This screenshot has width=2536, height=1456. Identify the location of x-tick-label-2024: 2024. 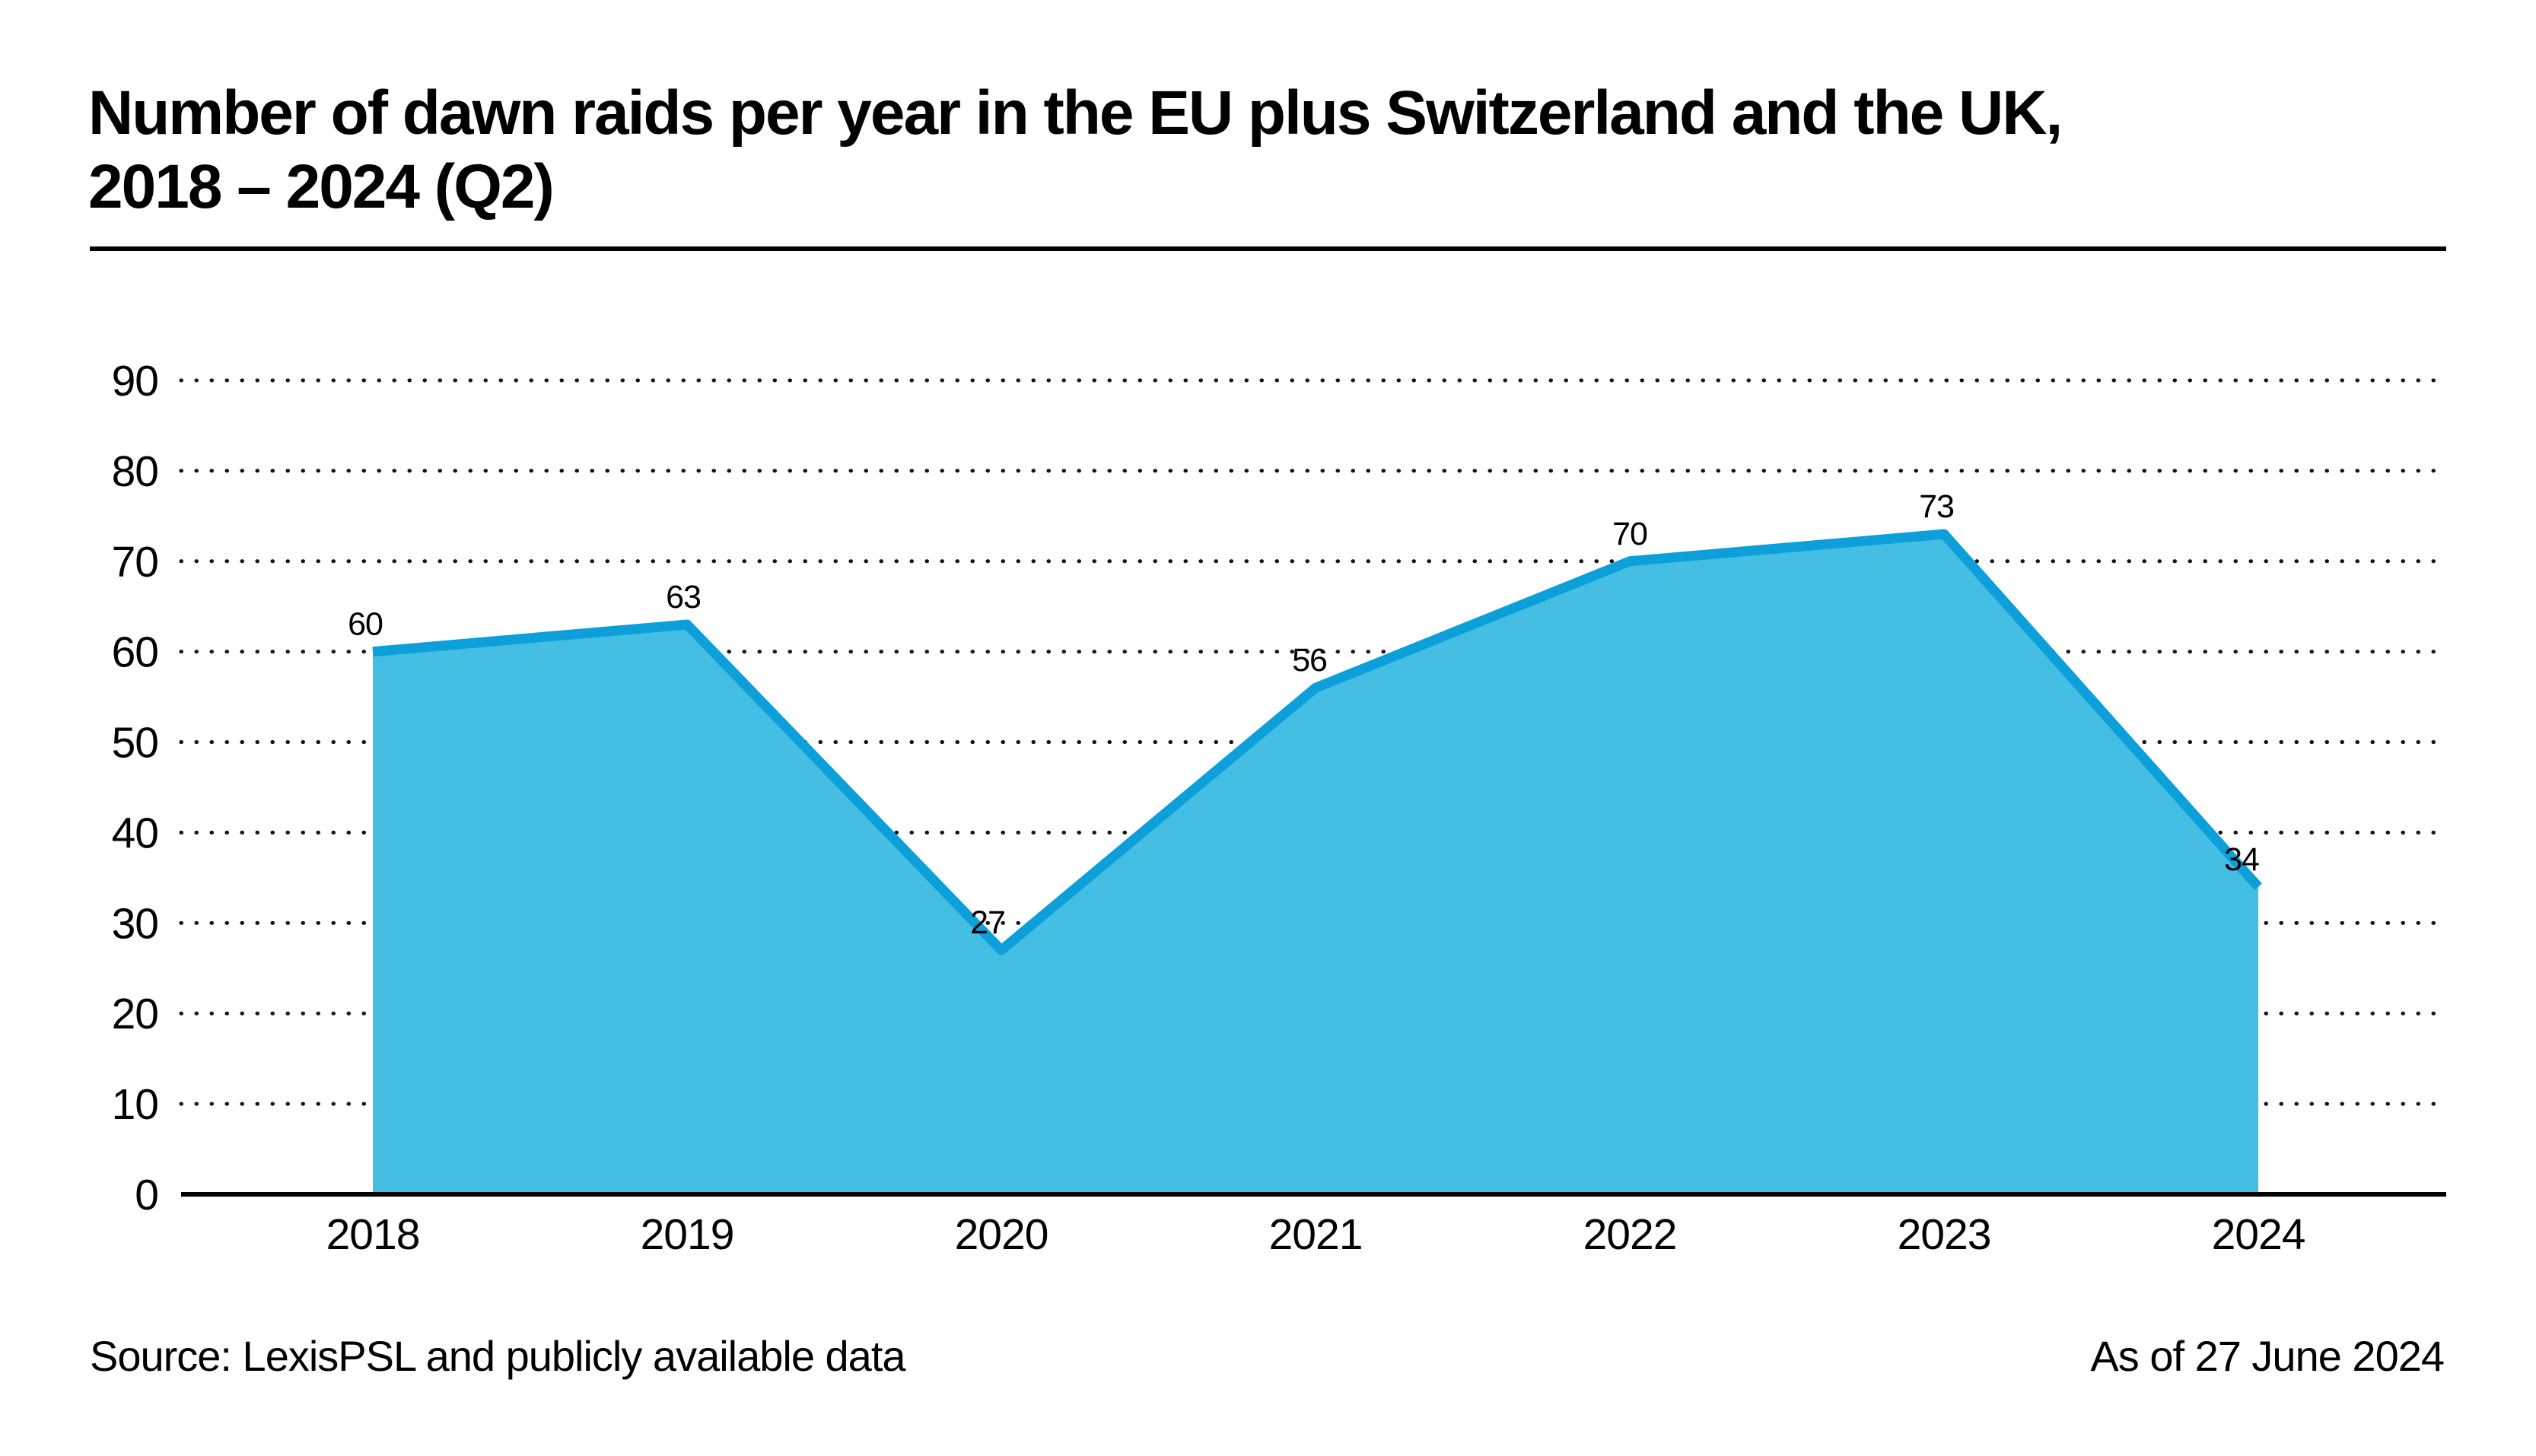
(2258, 1234).